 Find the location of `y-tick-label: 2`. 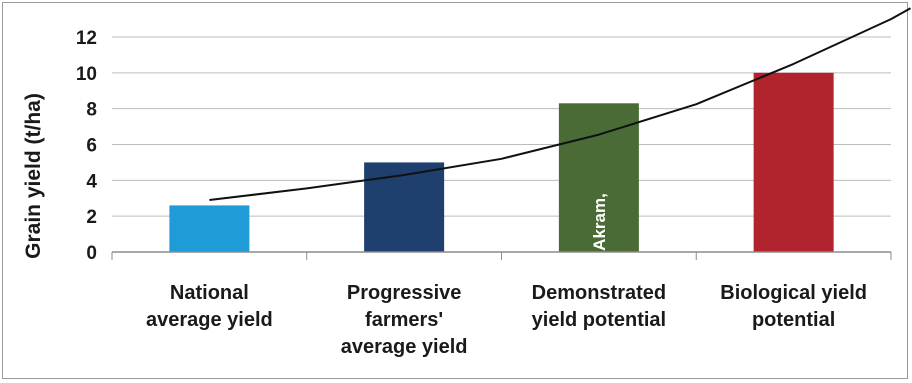

y-tick-label: 2 is located at coordinates (91, 217).